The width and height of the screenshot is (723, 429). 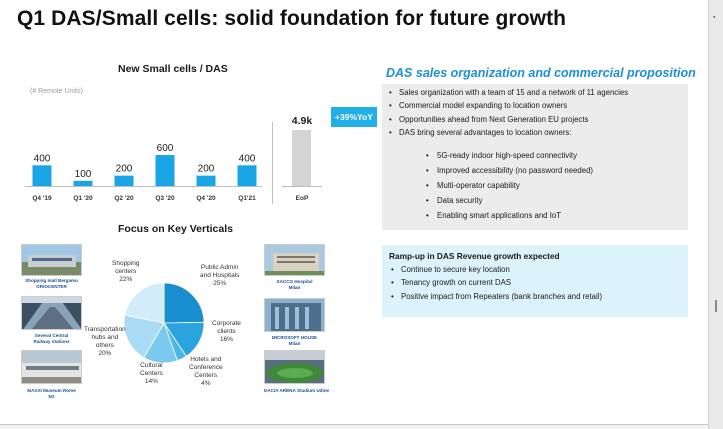 What do you see at coordinates (165, 148) in the screenshot?
I see `bar-value-label: 600` at bounding box center [165, 148].